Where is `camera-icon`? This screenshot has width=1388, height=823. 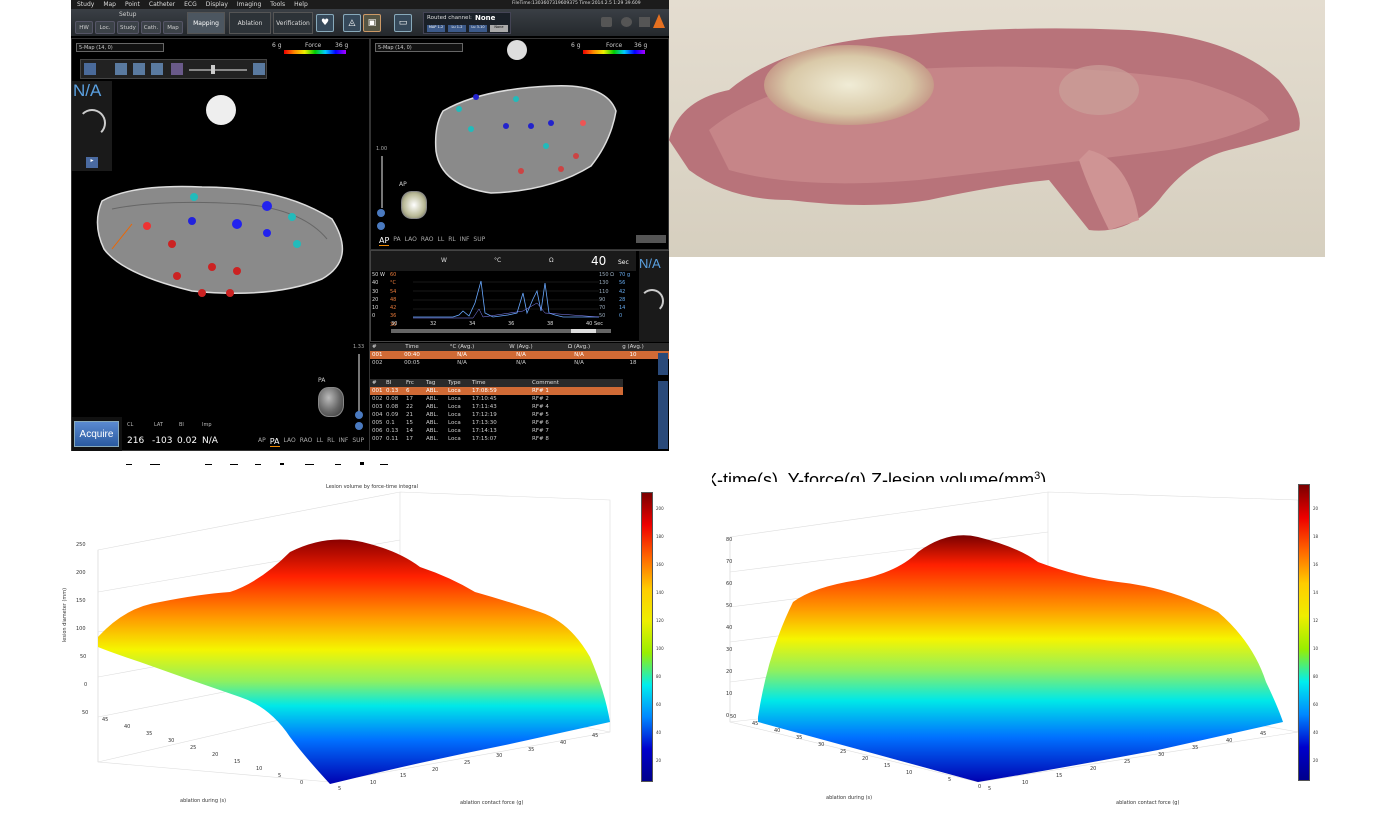 camera-icon is located at coordinates (606, 22).